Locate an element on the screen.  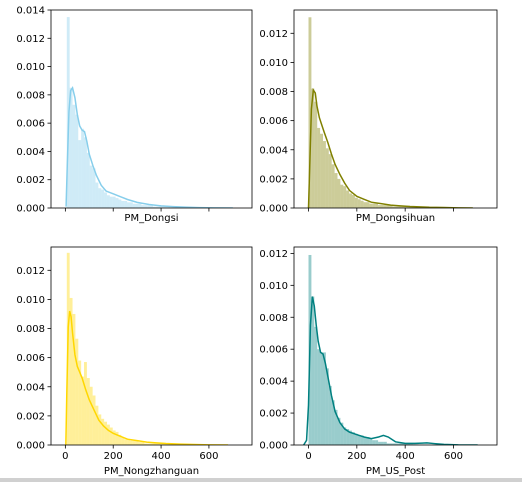
y-tick-label: 0.004 is located at coordinates (273, 150).